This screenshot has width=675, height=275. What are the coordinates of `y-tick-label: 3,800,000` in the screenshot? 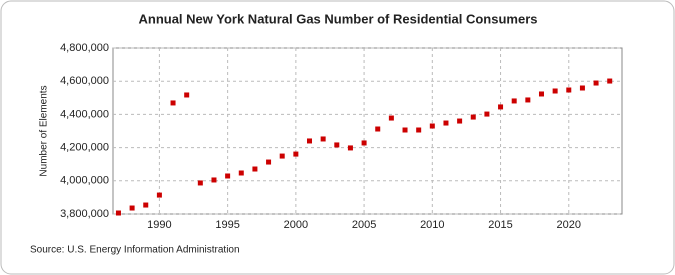 It's located at (84, 214).